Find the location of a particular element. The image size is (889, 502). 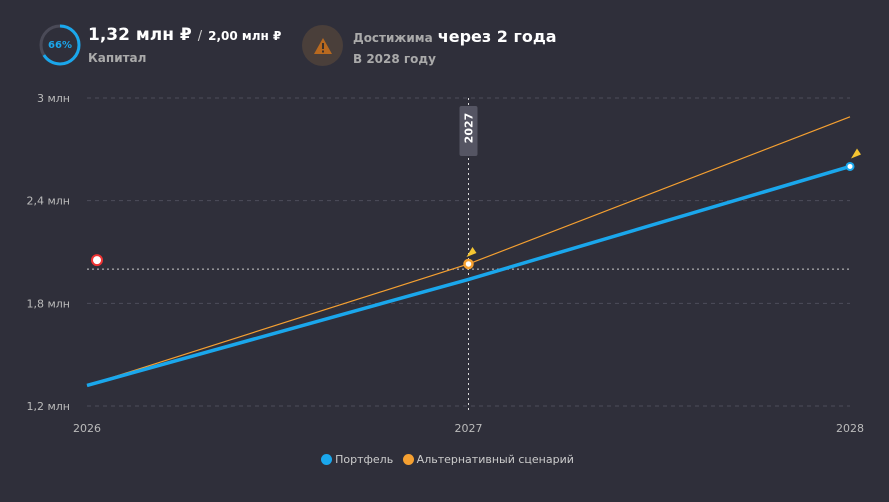

y-tick-label: 3 млн is located at coordinates (53, 98).